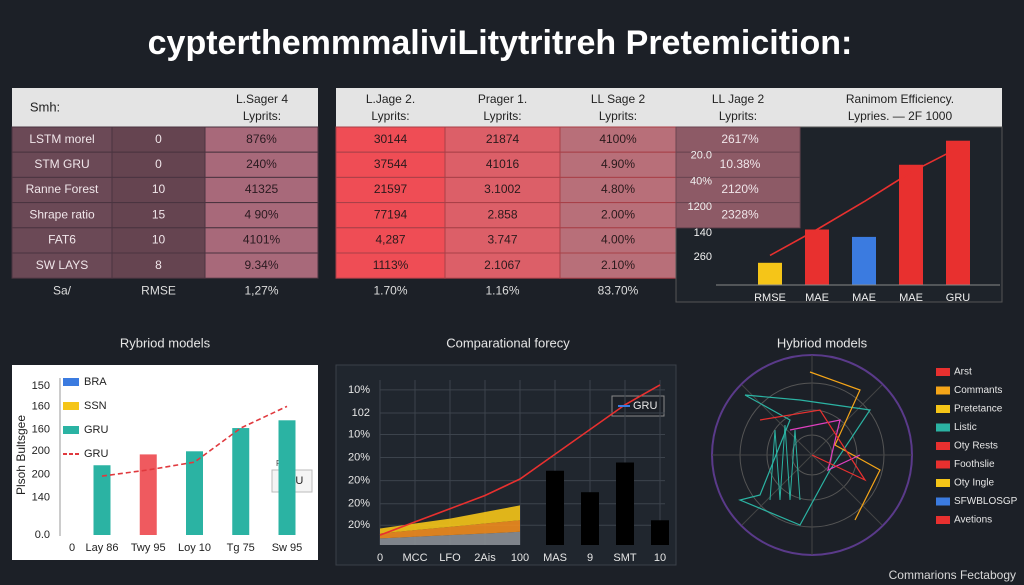 The width and height of the screenshot is (1024, 585). Describe the element at coordinates (95, 382) in the screenshot. I see `legend-label: BRA` at that location.